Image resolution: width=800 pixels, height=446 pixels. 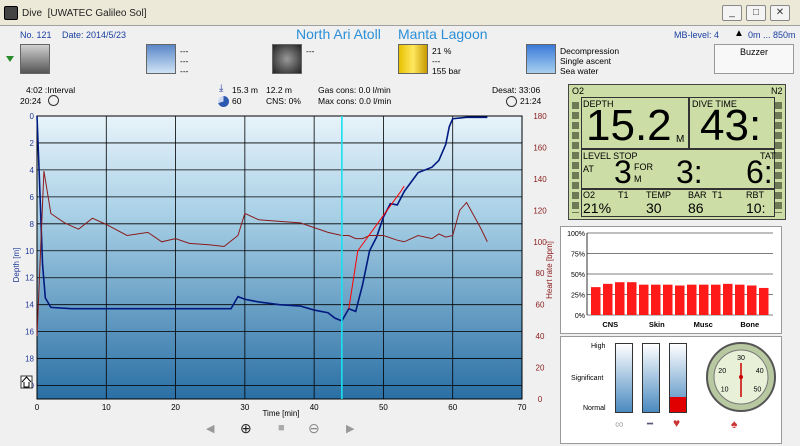 I want to click on divers-icon, so click(x=35, y=59).